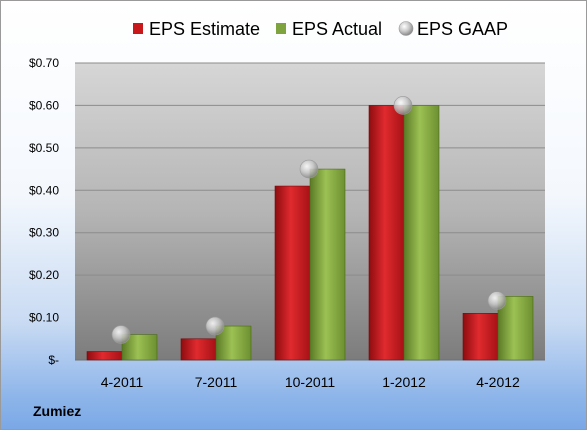 This screenshot has width=587, height=430. I want to click on y-tick-label: $0.70, so click(44, 63).